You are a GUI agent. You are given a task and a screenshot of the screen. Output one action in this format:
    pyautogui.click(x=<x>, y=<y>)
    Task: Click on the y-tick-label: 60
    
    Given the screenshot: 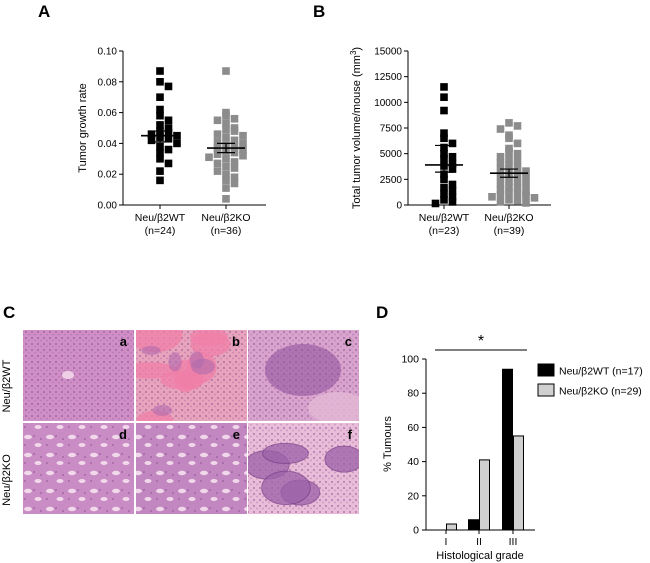 What is the action you would take?
    pyautogui.click(x=413, y=428)
    